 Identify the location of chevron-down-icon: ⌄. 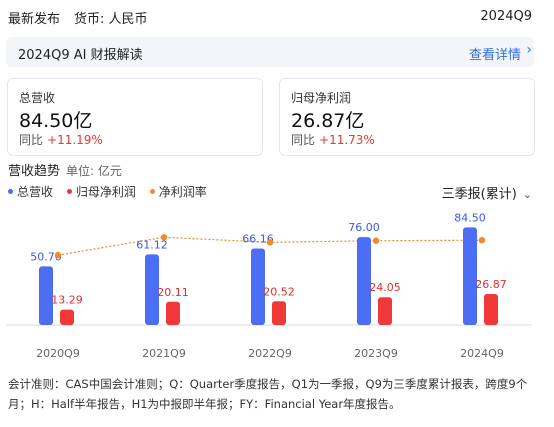
(527, 194).